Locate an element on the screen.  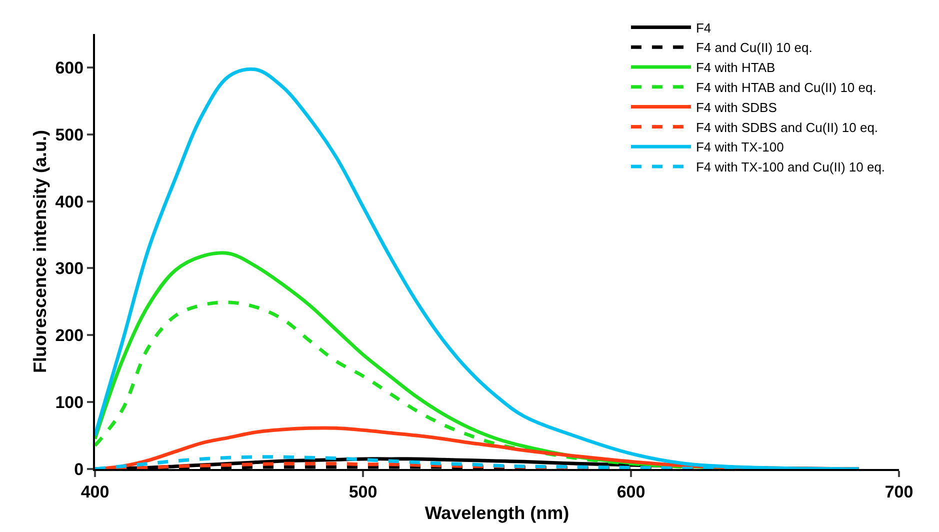
y-axis-title: Fluorescence intensity (a.u.) is located at coordinates (40, 252).